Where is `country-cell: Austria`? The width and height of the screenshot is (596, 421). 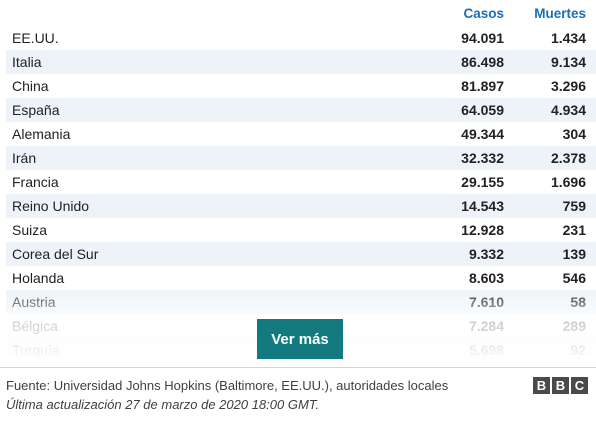 country-cell: Austria is located at coordinates (34, 302).